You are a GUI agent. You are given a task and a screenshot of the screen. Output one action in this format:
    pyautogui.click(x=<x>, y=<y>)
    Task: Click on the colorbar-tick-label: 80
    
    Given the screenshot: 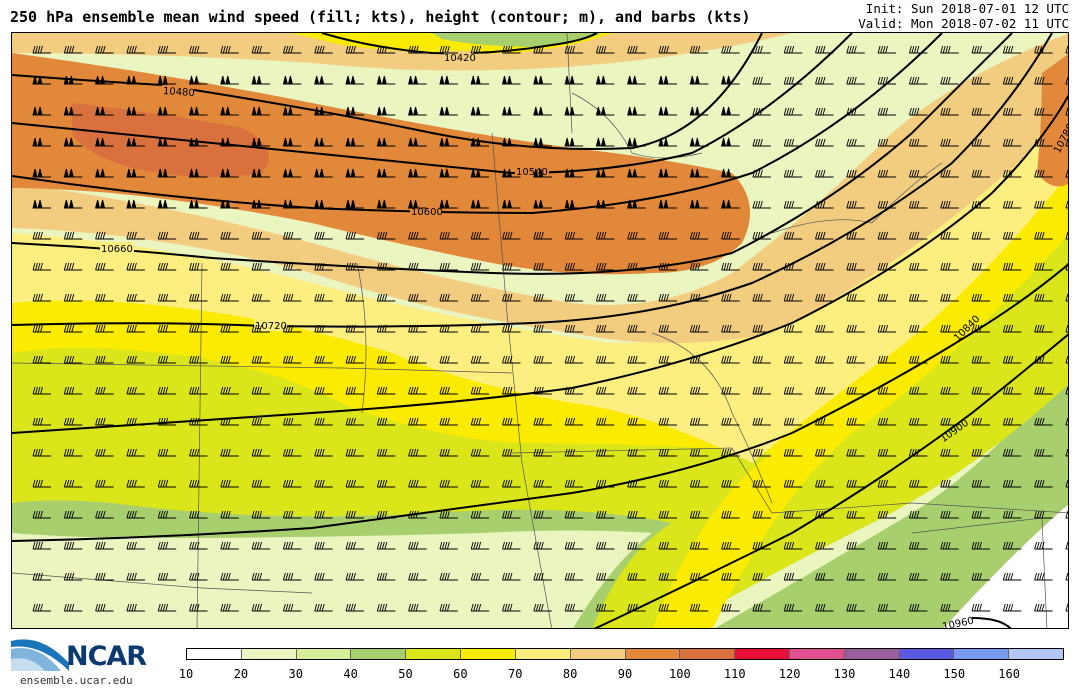 What is the action you would take?
    pyautogui.click(x=570, y=674)
    